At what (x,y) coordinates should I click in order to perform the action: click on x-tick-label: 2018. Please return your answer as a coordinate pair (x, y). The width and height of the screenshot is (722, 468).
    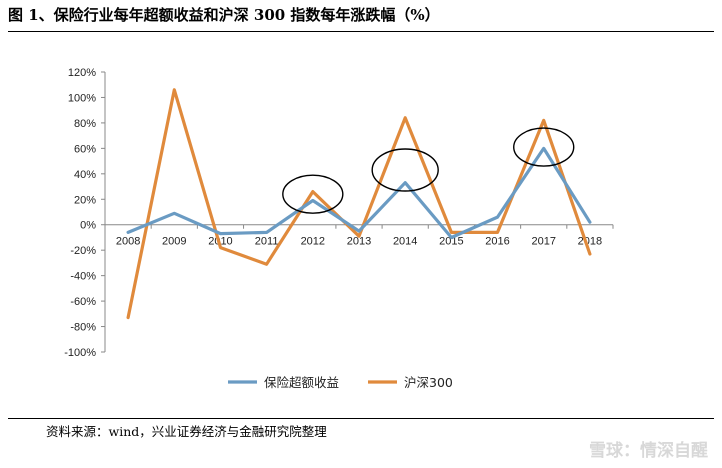
    Looking at the image, I should click on (590, 242).